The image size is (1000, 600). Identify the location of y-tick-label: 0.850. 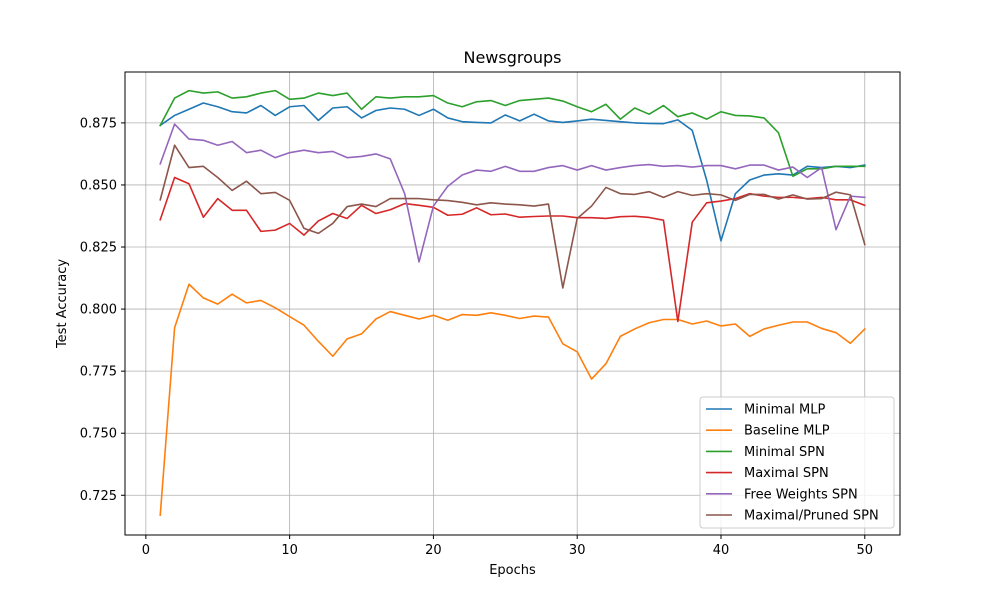
(98, 185).